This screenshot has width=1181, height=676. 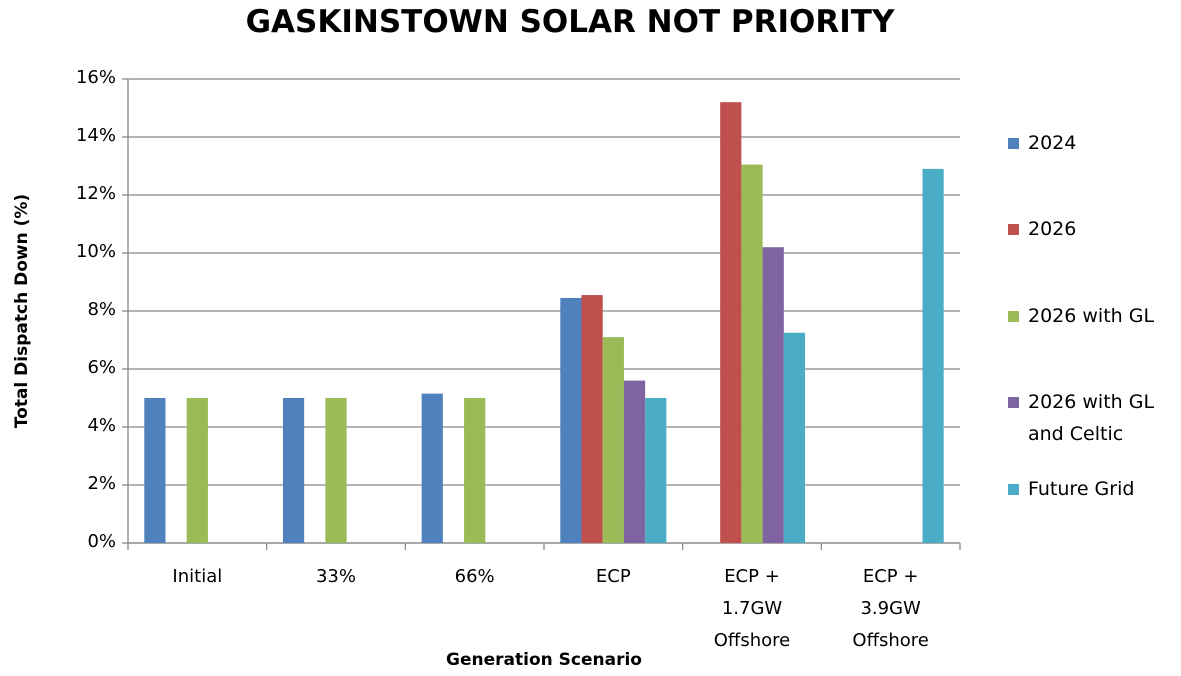 What do you see at coordinates (22, 311) in the screenshot?
I see `y-axis-title: Total Dispatch Down (%)` at bounding box center [22, 311].